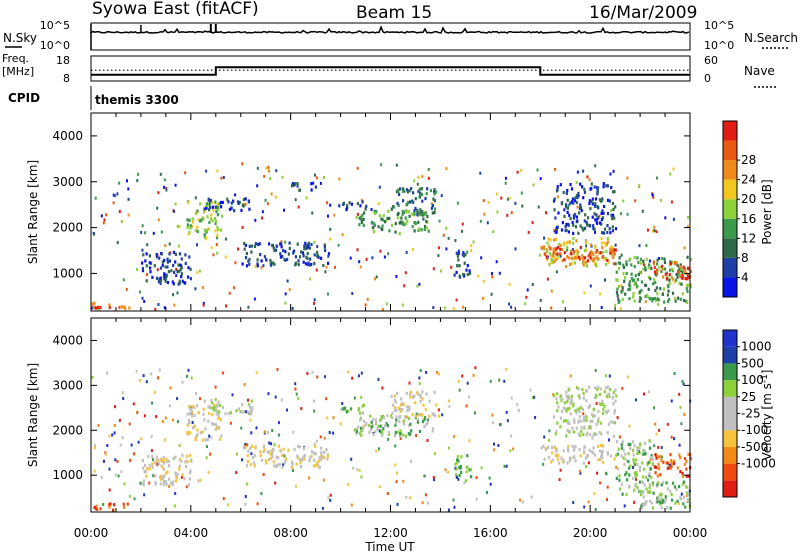  What do you see at coordinates (730, 209) in the screenshot?
I see `colorbar-swatch` at bounding box center [730, 209].